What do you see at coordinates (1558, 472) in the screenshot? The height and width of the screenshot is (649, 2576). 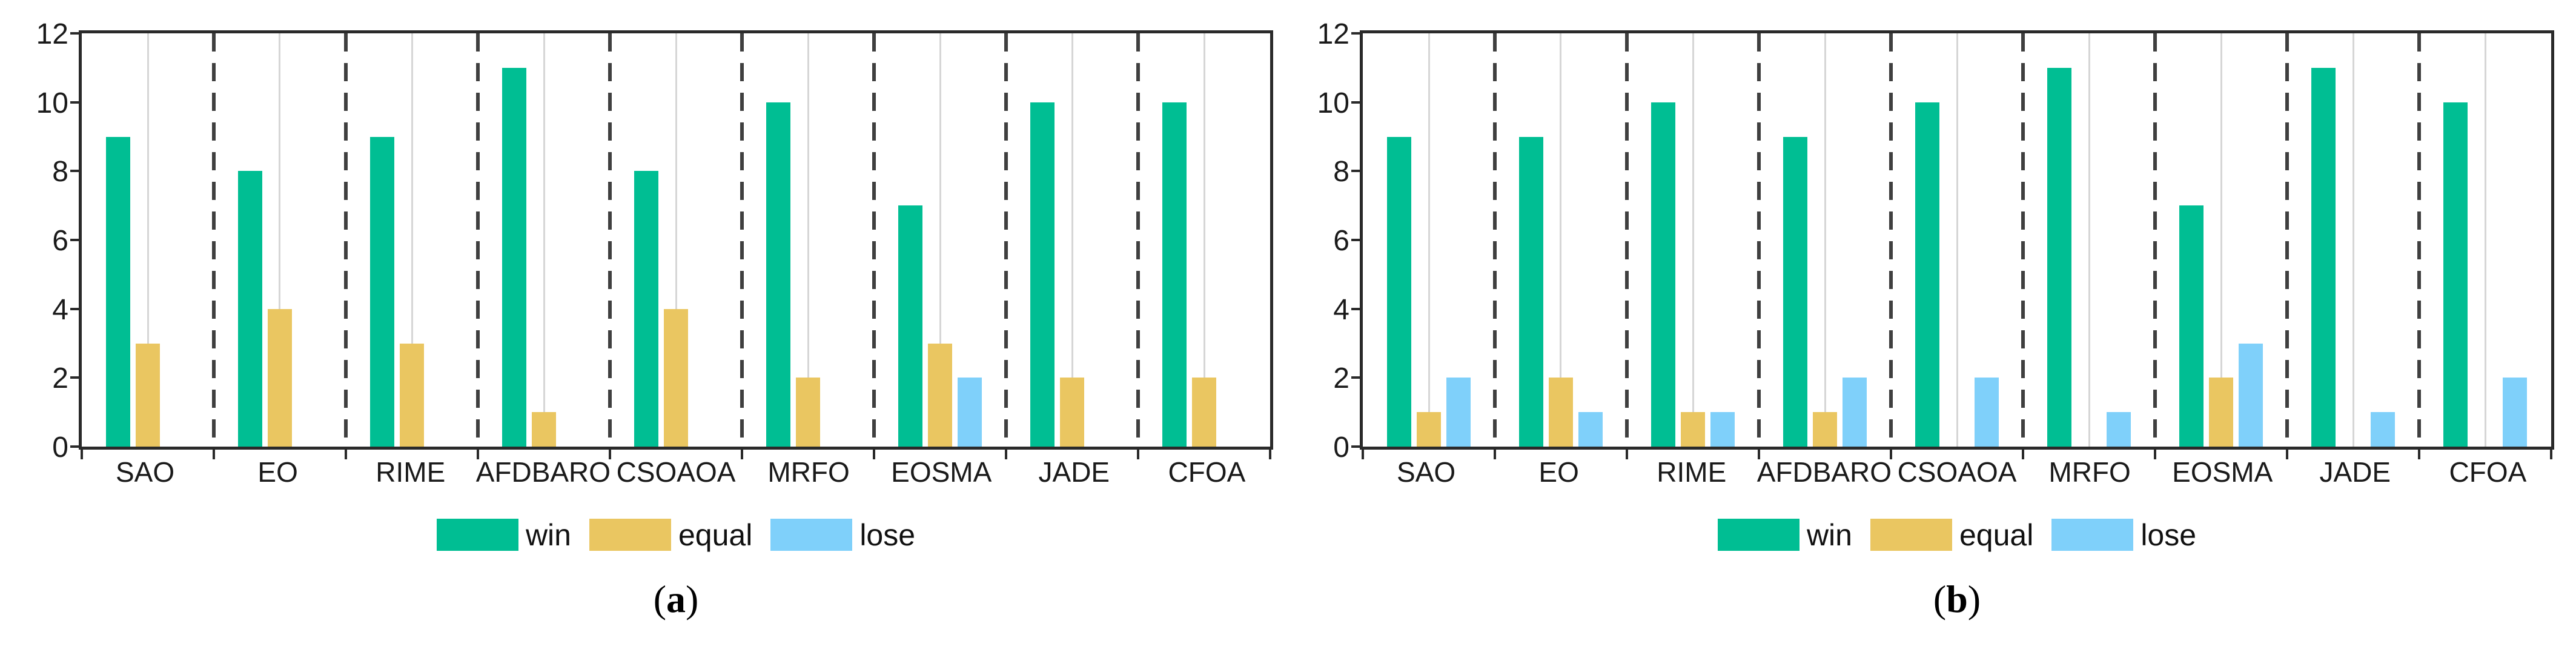 I see `x-axis-label: EO` at bounding box center [1558, 472].